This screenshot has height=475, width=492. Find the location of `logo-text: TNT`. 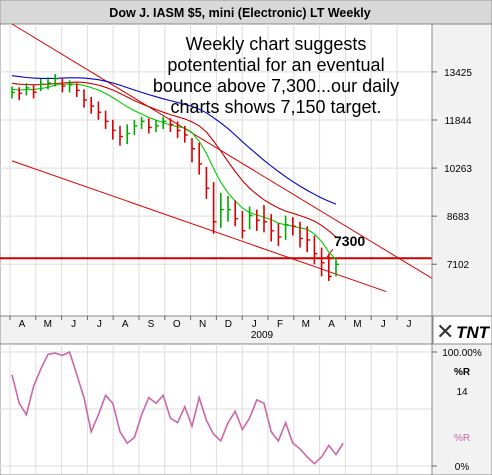

logo-text: TNT is located at coordinates (473, 332).